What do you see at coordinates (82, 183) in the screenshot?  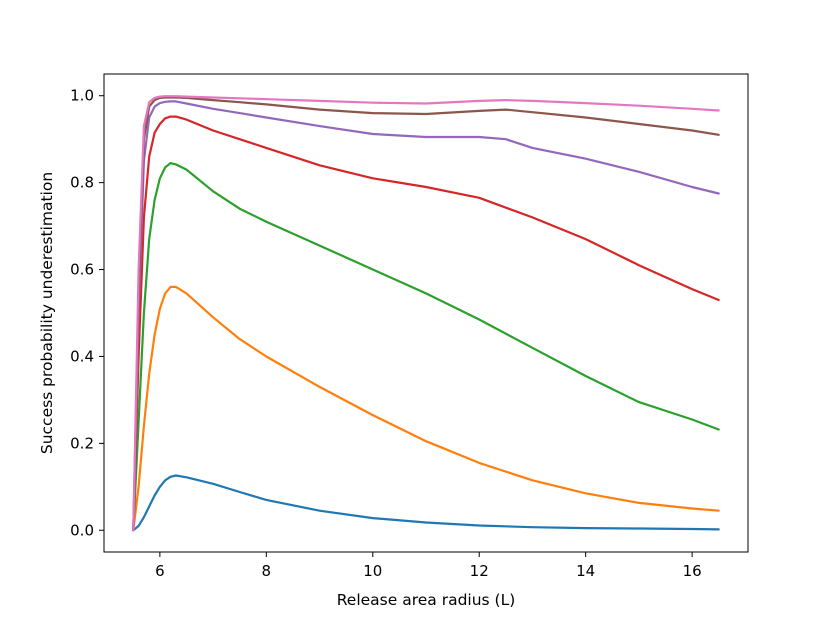 I see `y-tick-label: 0.8` at bounding box center [82, 183].